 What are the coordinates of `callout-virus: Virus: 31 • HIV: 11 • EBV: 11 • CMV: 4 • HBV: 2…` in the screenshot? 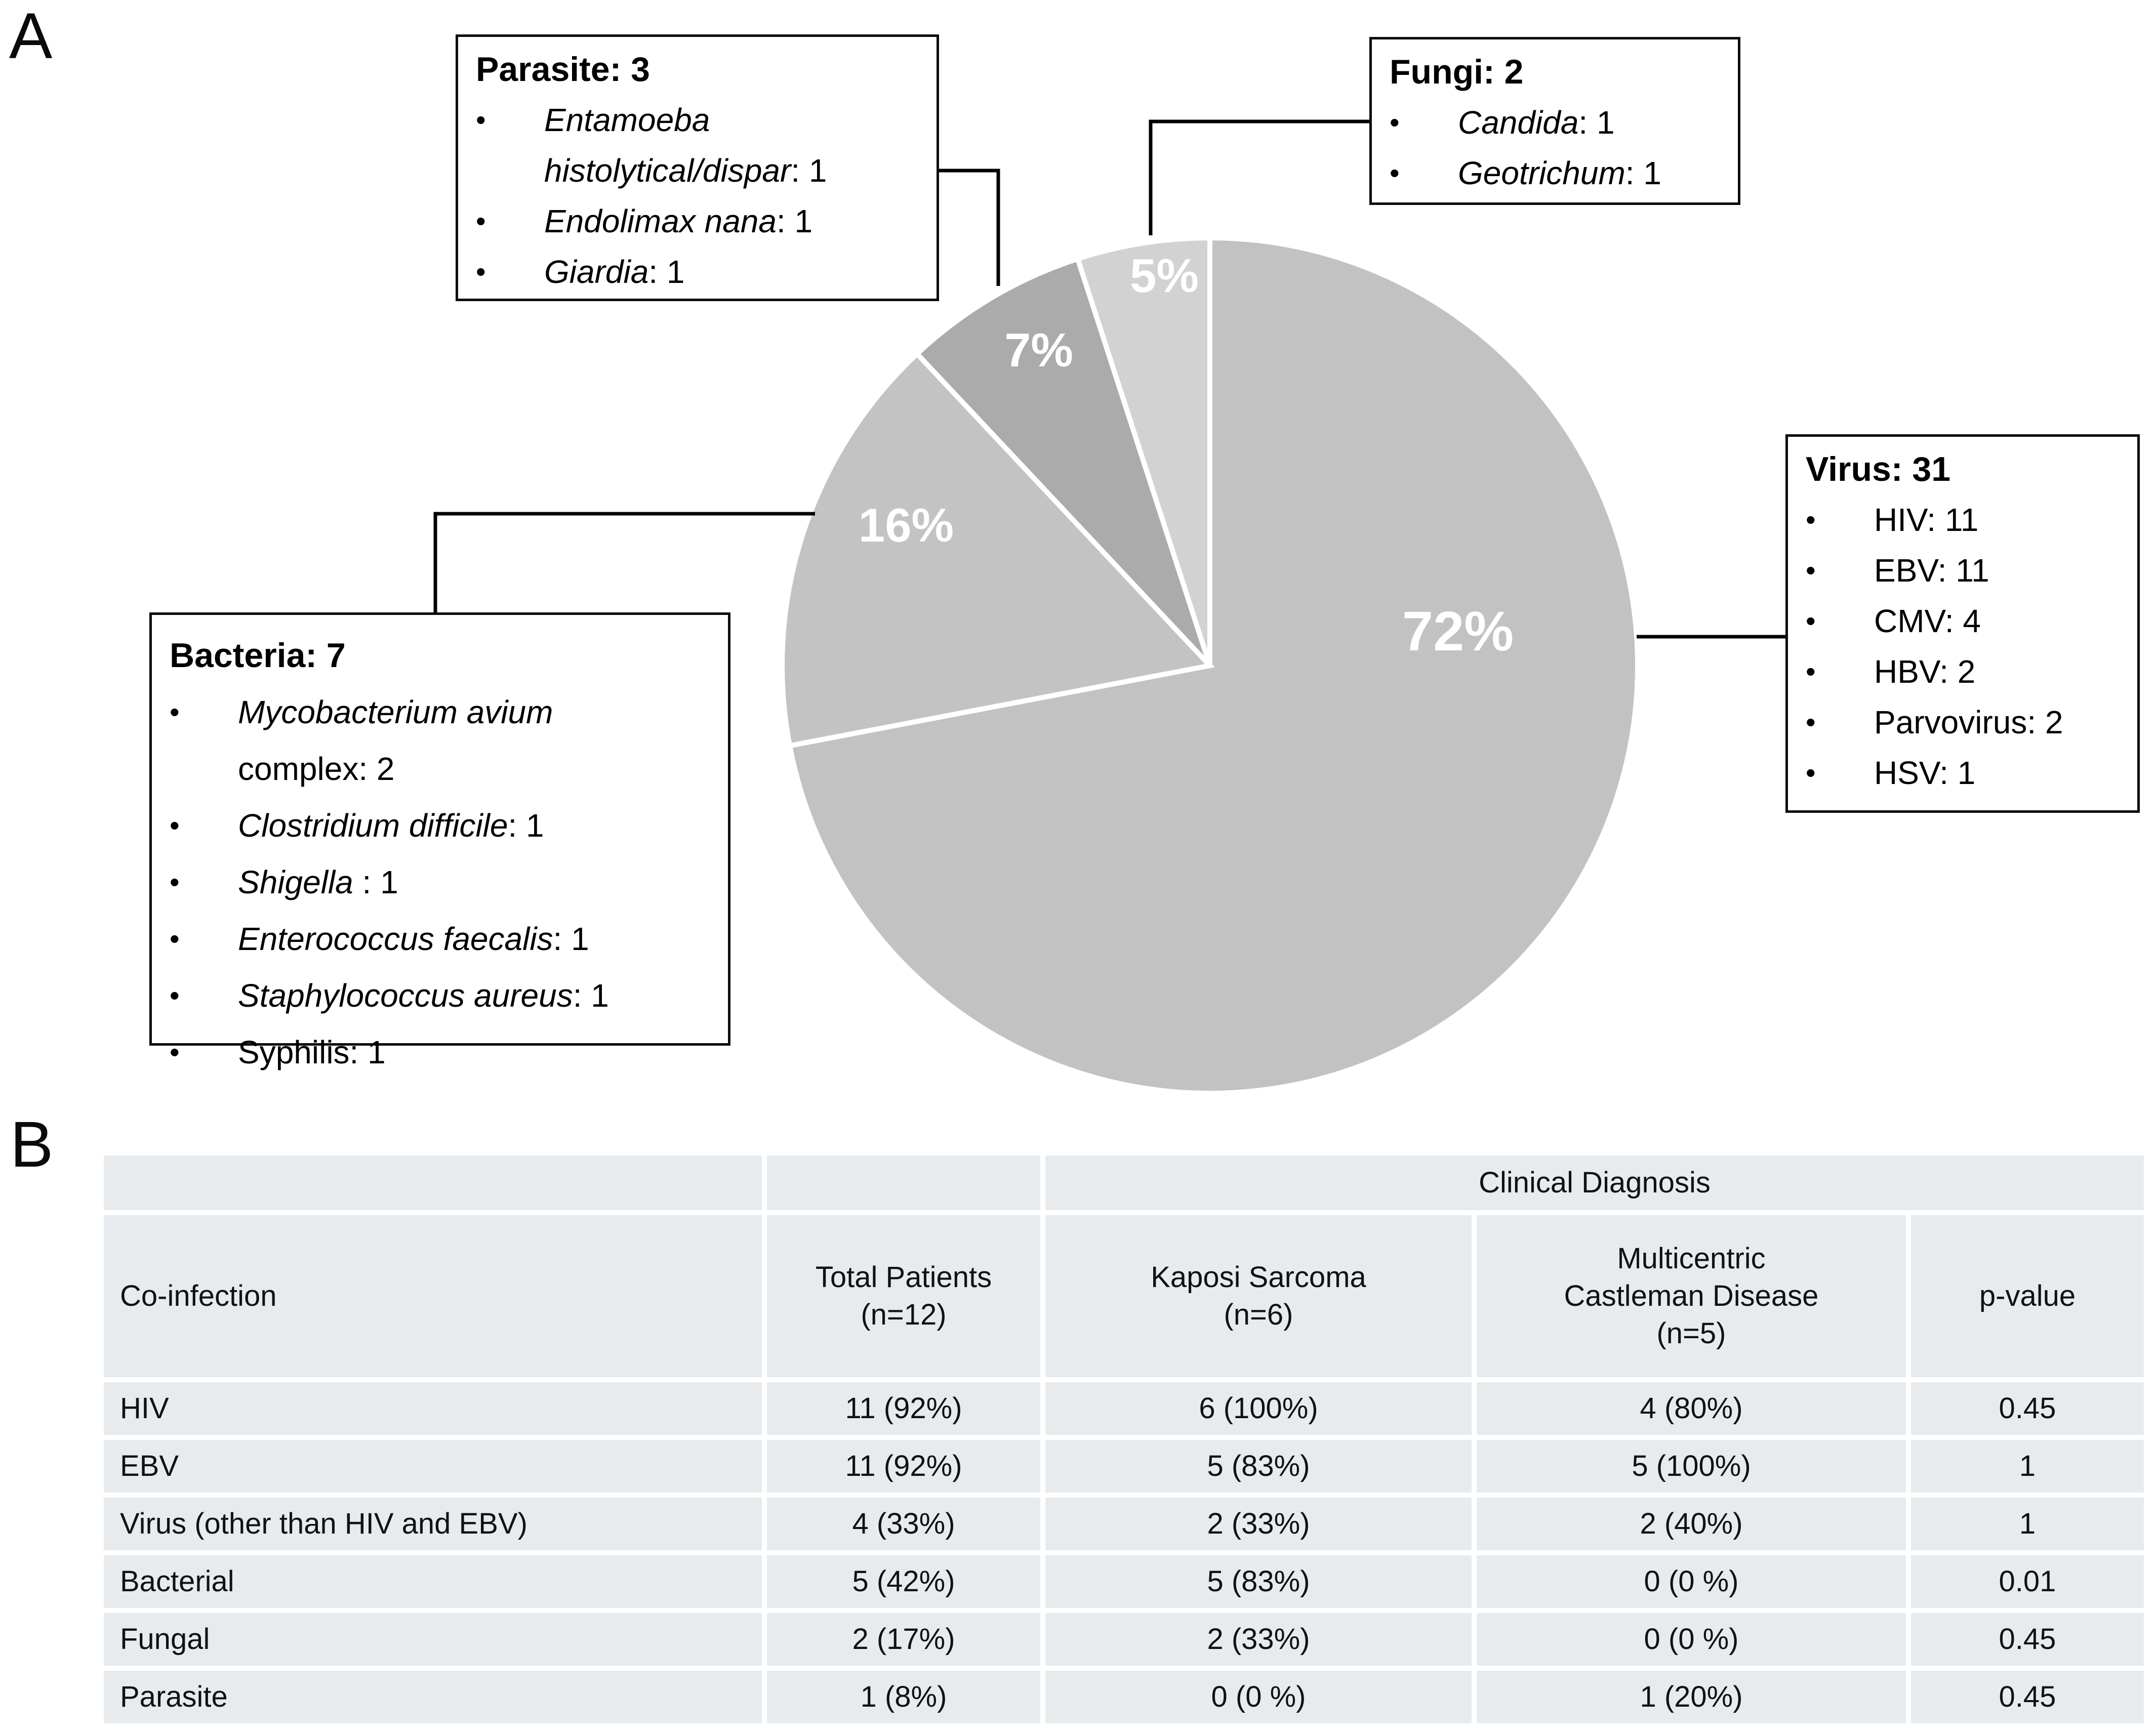 It's located at (1963, 623).